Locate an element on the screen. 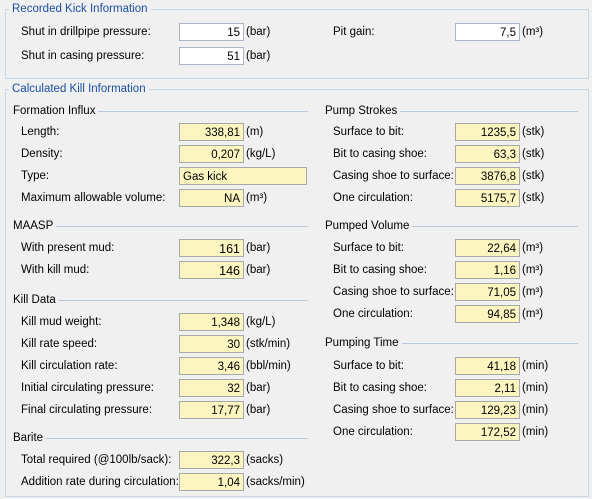 This screenshot has height=499, width=592. time-one-circulation-label: One circulation: is located at coordinates (373, 432).